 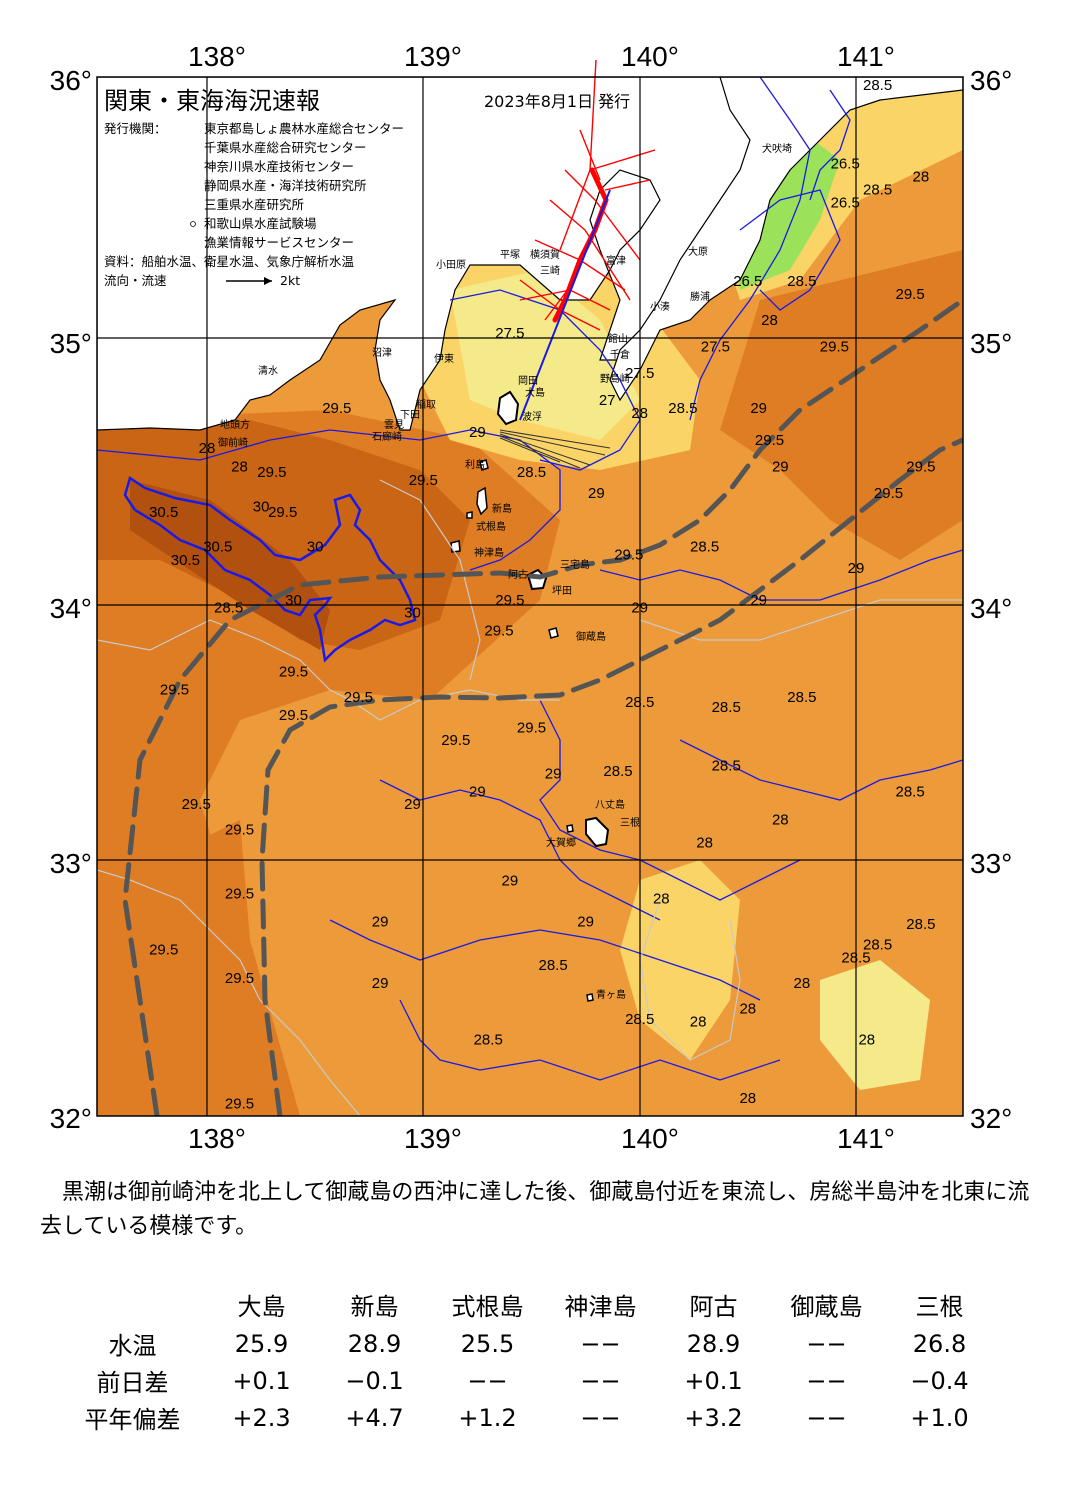 What do you see at coordinates (700, 296) in the screenshot?
I see `place-label: 勝浦` at bounding box center [700, 296].